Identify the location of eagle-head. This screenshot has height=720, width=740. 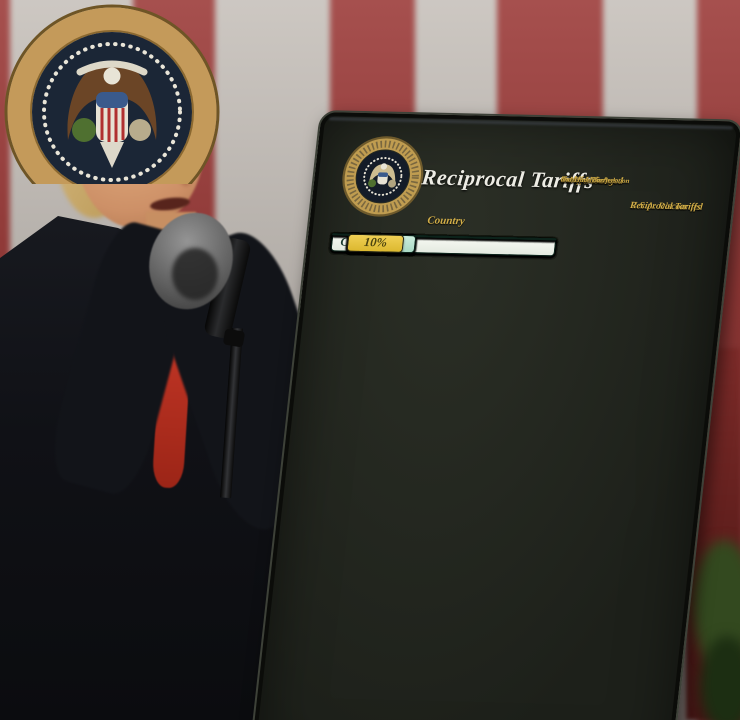
(112, 76).